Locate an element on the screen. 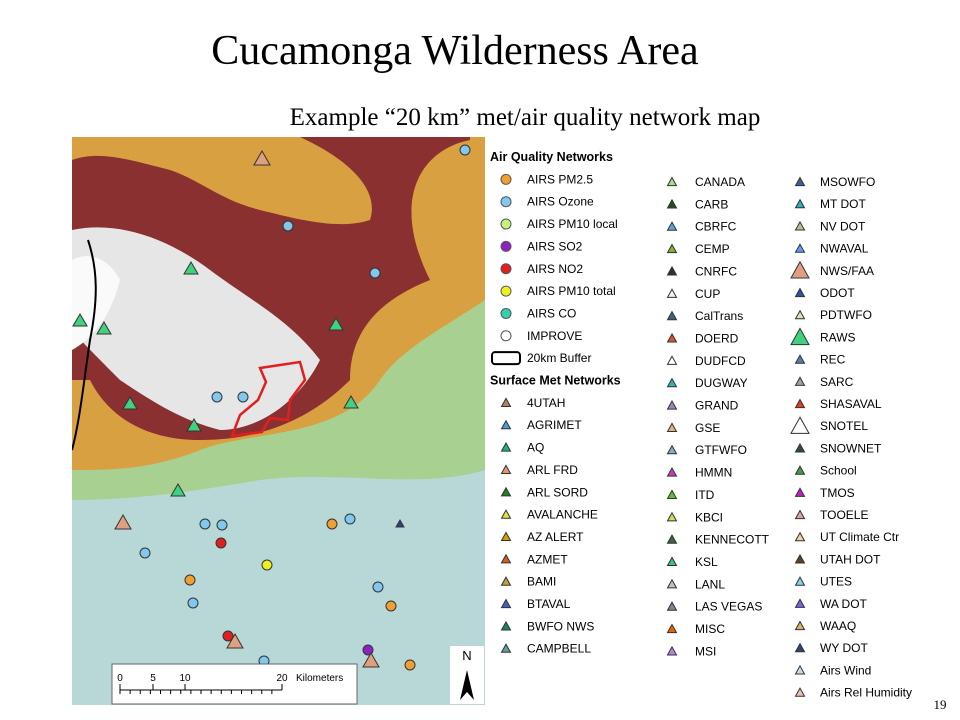 This screenshot has height=720, width=960. legend-label: BWFO NWS is located at coordinates (560, 626).